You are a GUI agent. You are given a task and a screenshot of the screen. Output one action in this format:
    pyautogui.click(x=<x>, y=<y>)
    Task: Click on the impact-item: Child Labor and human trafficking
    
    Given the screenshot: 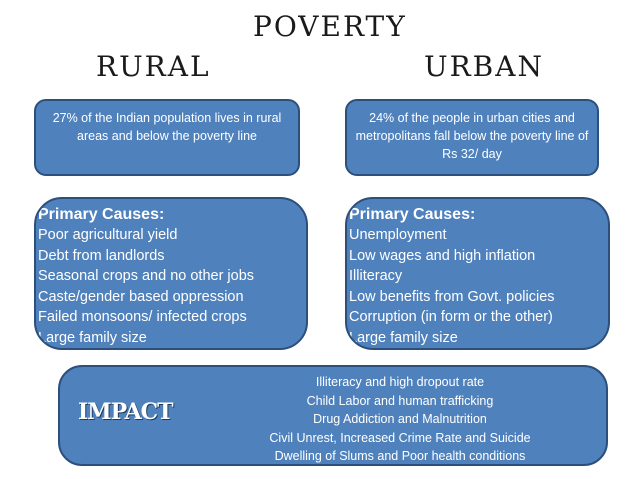 What is the action you would take?
    pyautogui.click(x=400, y=400)
    